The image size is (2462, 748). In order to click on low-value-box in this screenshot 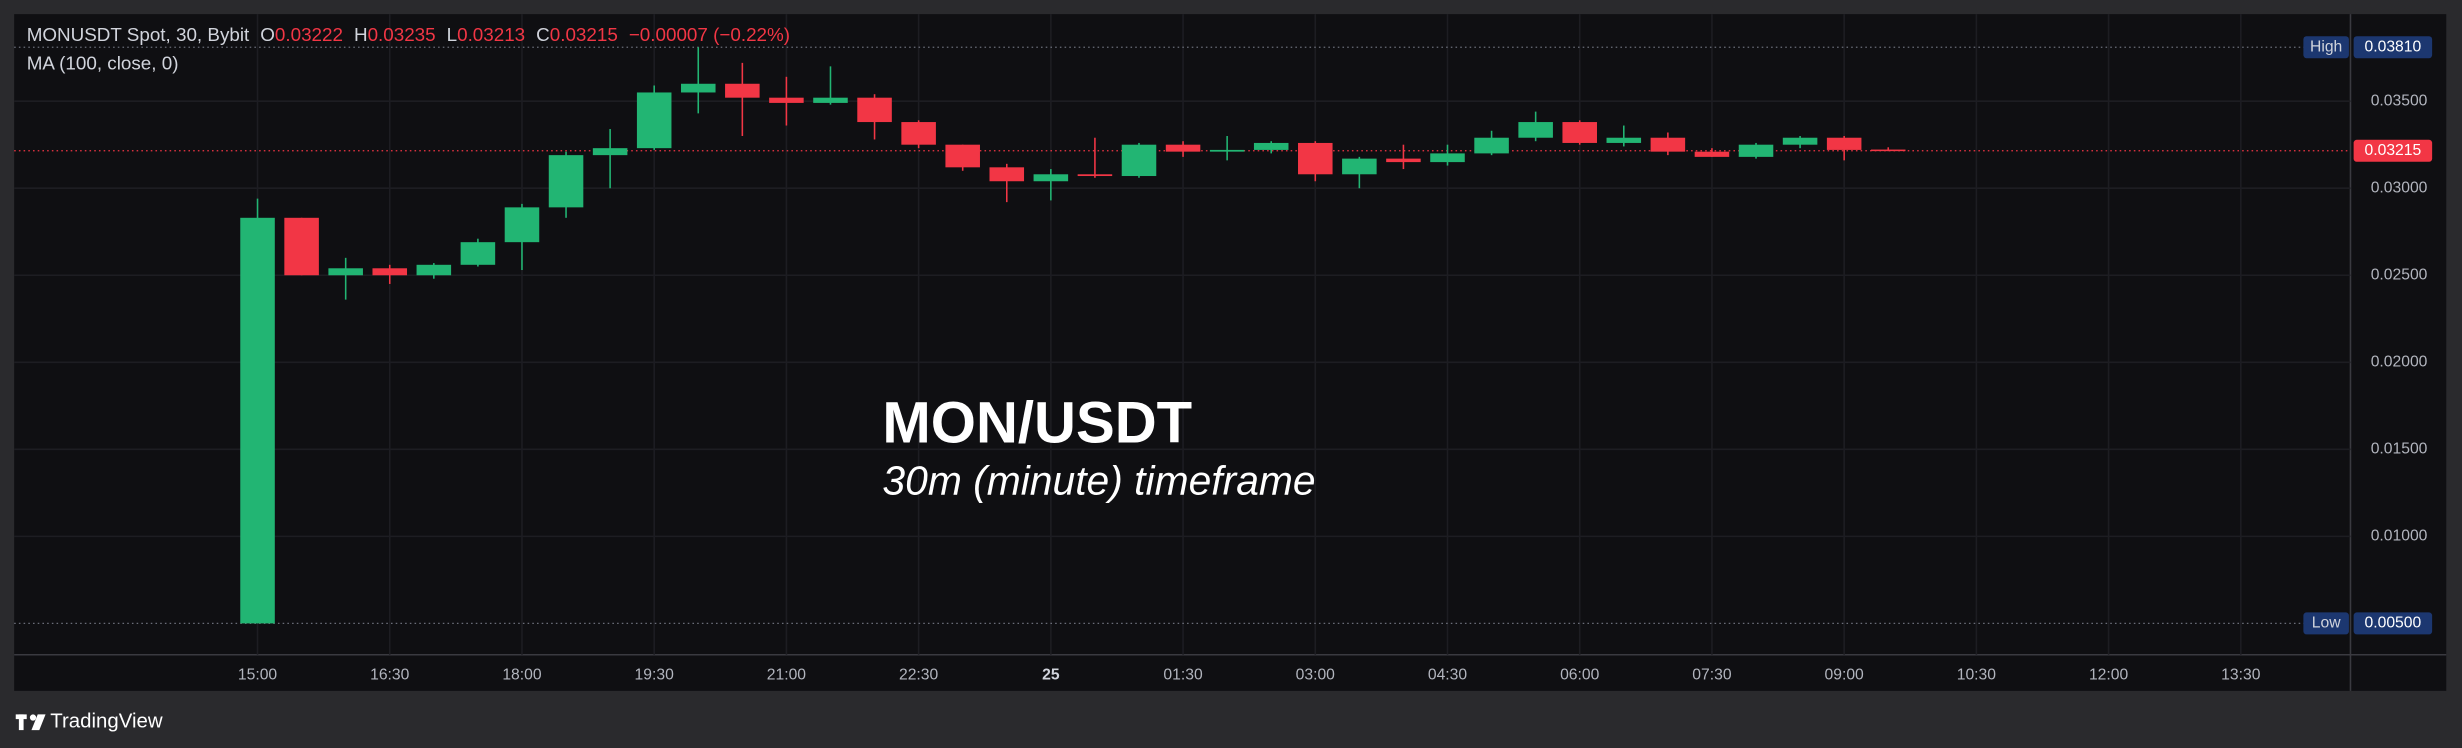, I will do `click(2393, 623)`.